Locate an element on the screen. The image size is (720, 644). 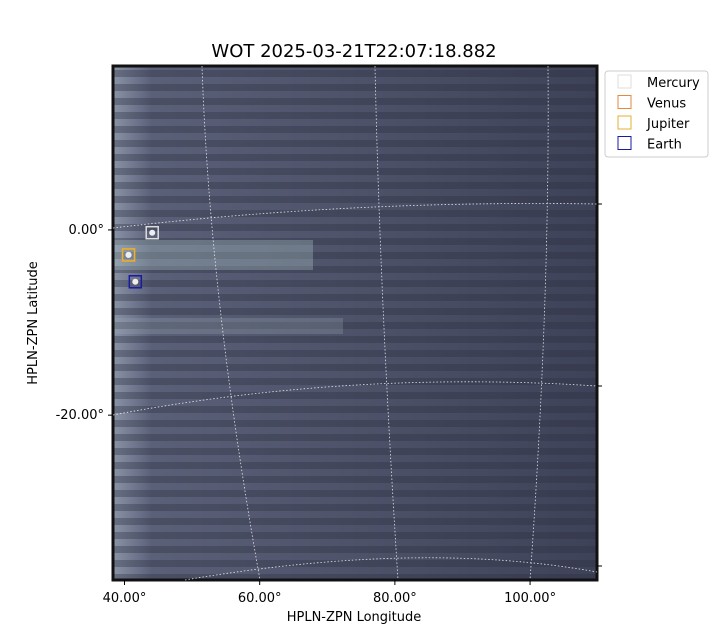
right-ticks is located at coordinates (599, 385).